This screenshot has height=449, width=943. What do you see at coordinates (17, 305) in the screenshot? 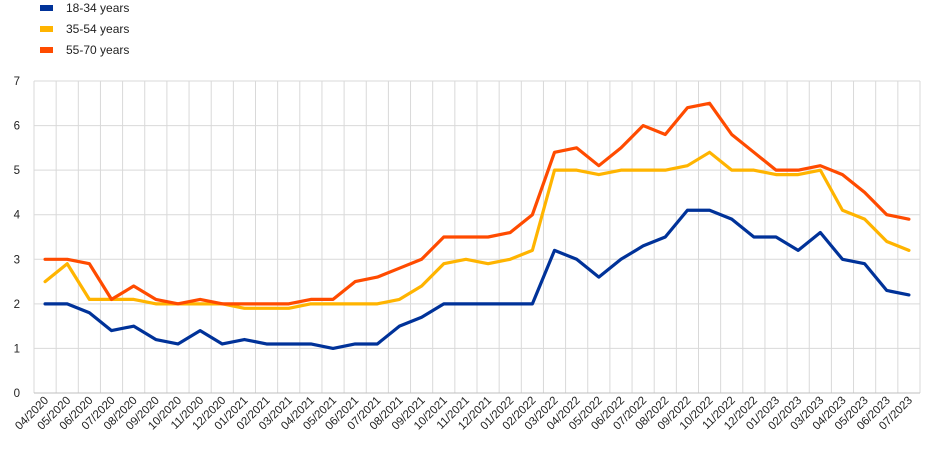
I see `y-tick-label: 2` at bounding box center [17, 305].